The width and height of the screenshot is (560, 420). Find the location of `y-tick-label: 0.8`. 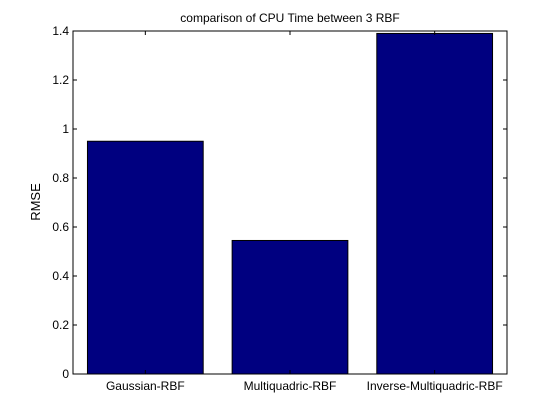

y-tick-label: 0.8 is located at coordinates (60, 178).